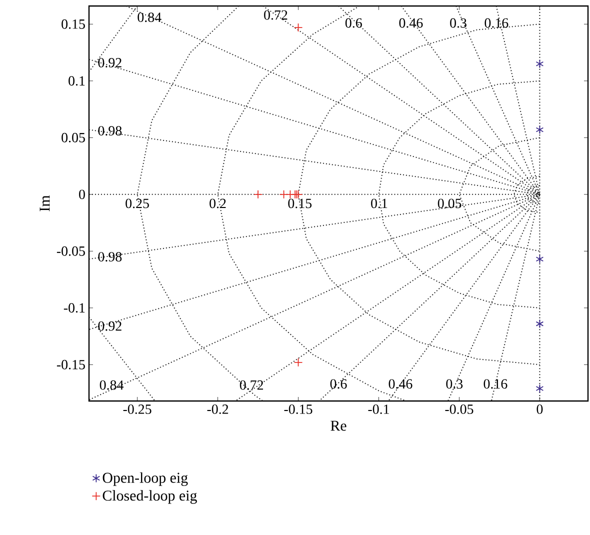  Describe the element at coordinates (450, 203) in the screenshot. I see `annotation: 0.05` at that location.